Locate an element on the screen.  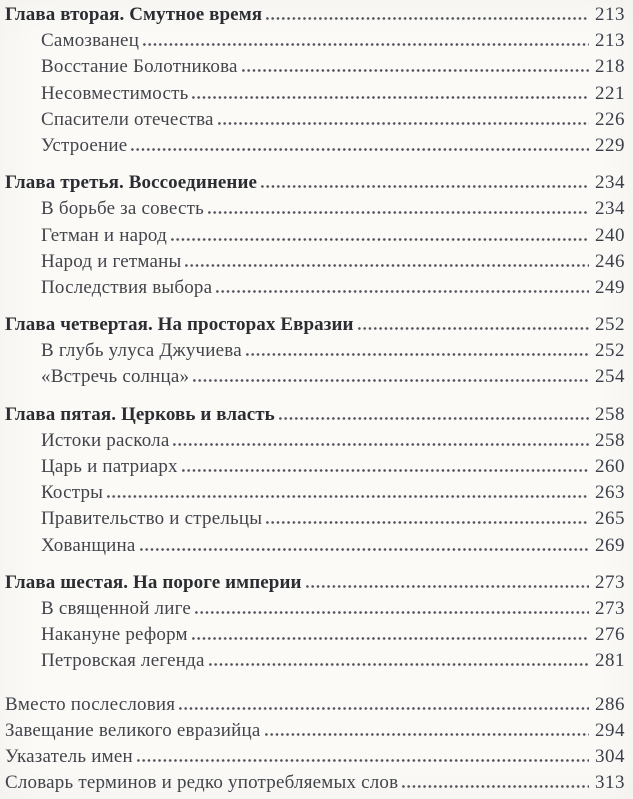
toc-subsection-entry: Восстание Болотникова 218 is located at coordinates (315, 69).